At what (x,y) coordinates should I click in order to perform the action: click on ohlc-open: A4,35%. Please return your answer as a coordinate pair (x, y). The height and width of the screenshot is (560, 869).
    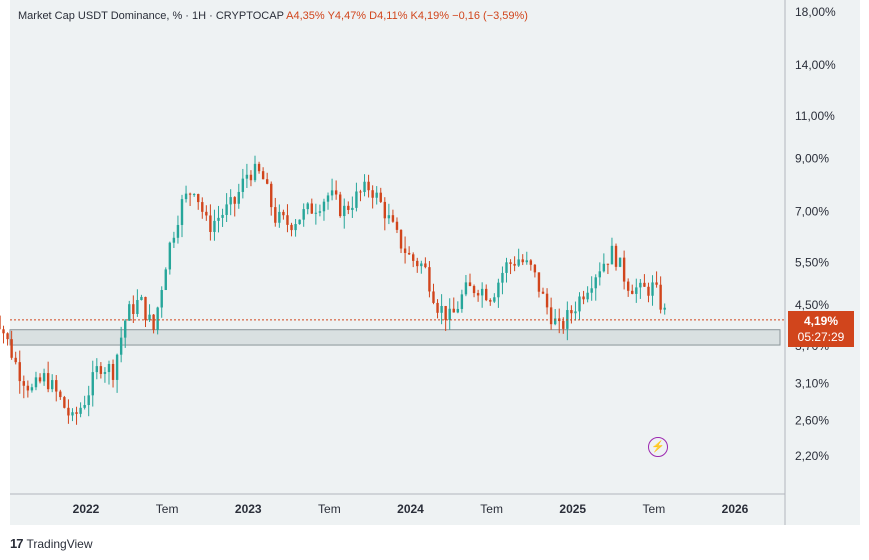
    Looking at the image, I should click on (305, 16).